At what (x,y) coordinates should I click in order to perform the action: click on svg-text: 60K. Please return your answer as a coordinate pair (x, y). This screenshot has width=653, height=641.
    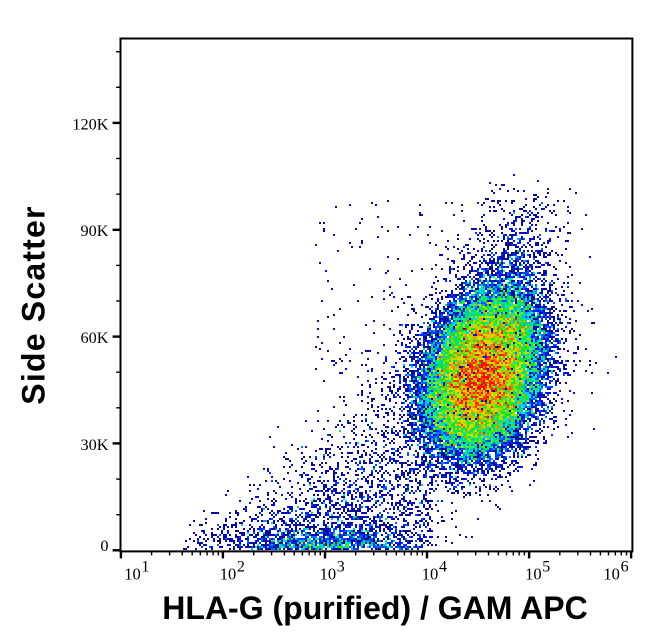
    Looking at the image, I should click on (94, 337).